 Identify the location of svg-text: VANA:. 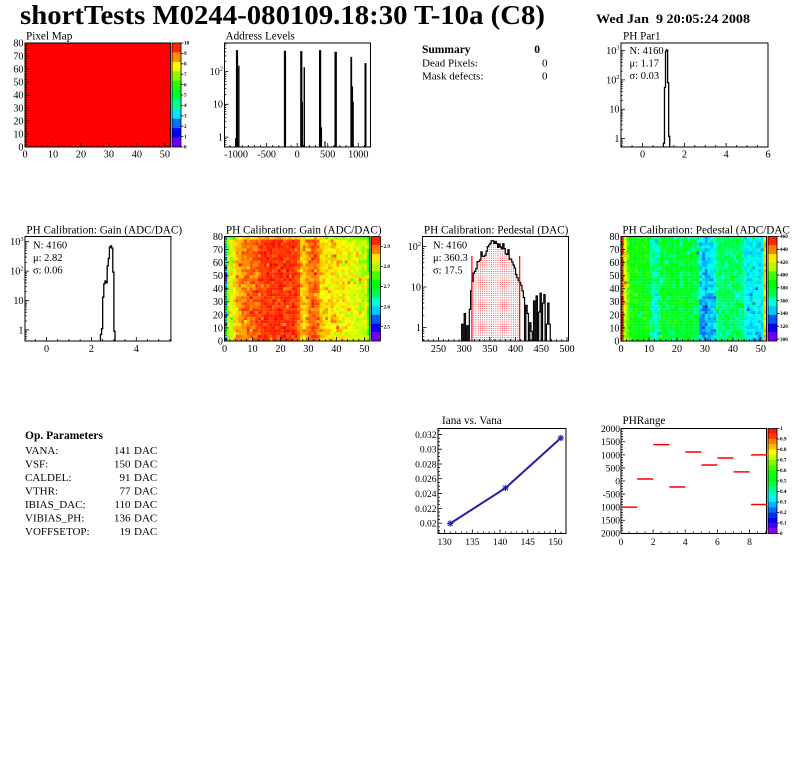
(41, 451).